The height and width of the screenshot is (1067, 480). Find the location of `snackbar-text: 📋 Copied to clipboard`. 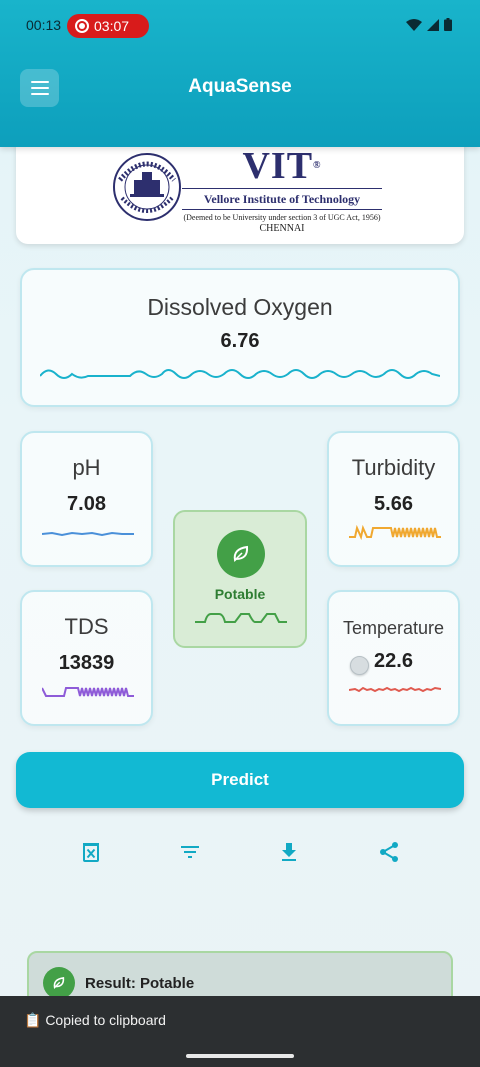

snackbar-text: 📋 Copied to clipboard is located at coordinates (95, 1020).